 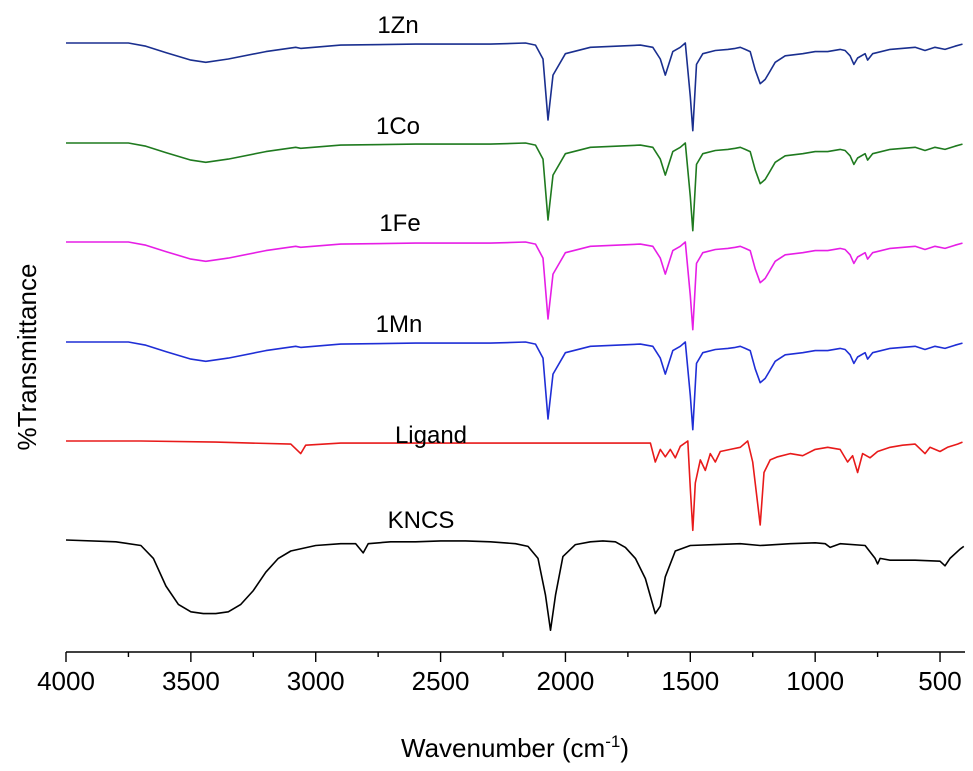 What do you see at coordinates (66, 681) in the screenshot?
I see `x-tick-label: 4000` at bounding box center [66, 681].